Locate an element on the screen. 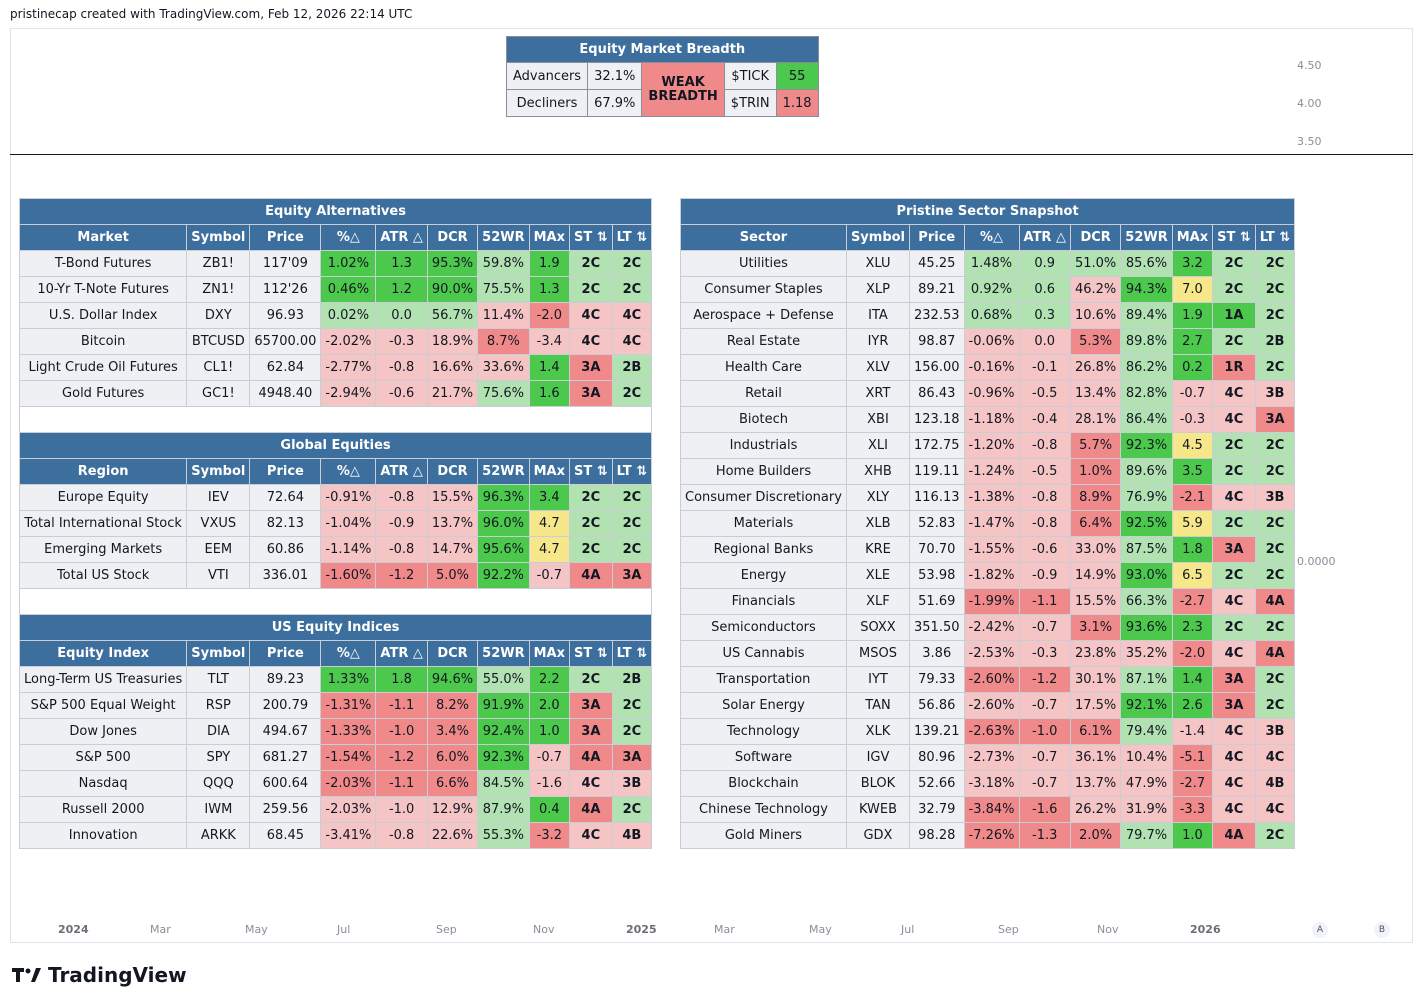  cell-dcr: 13.7% is located at coordinates (1095, 783).